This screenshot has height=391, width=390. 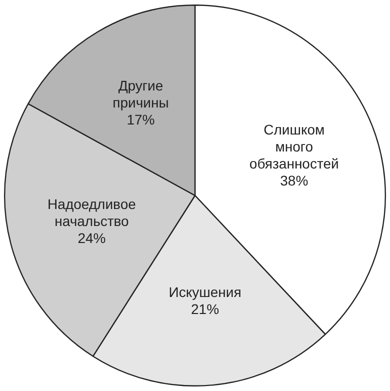 What do you see at coordinates (205, 309) in the screenshot?
I see `data-label: 21%` at bounding box center [205, 309].